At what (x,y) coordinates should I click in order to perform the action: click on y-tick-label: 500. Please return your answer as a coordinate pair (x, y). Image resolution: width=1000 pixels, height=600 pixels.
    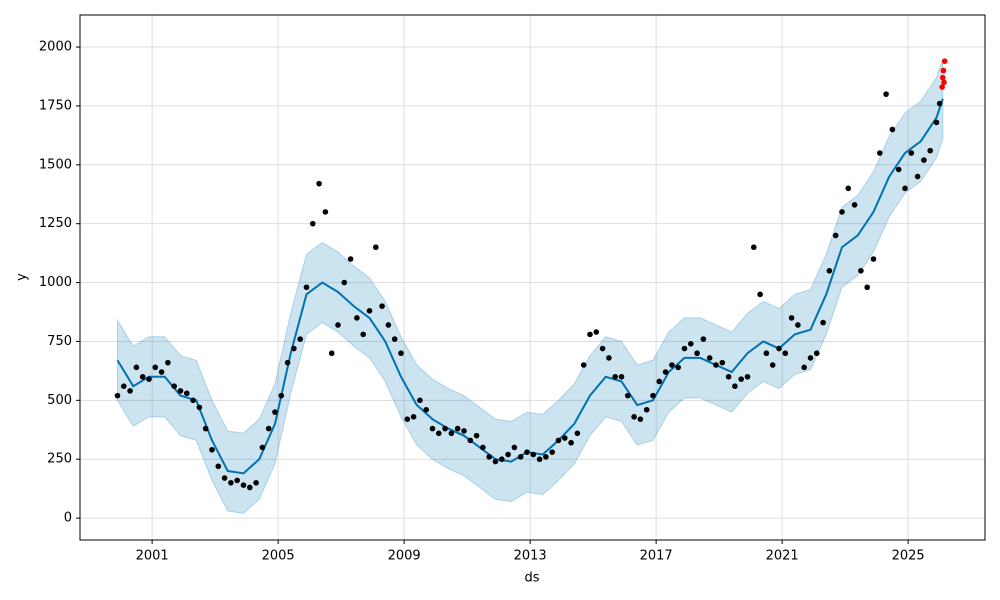
    Looking at the image, I should click on (59, 400).